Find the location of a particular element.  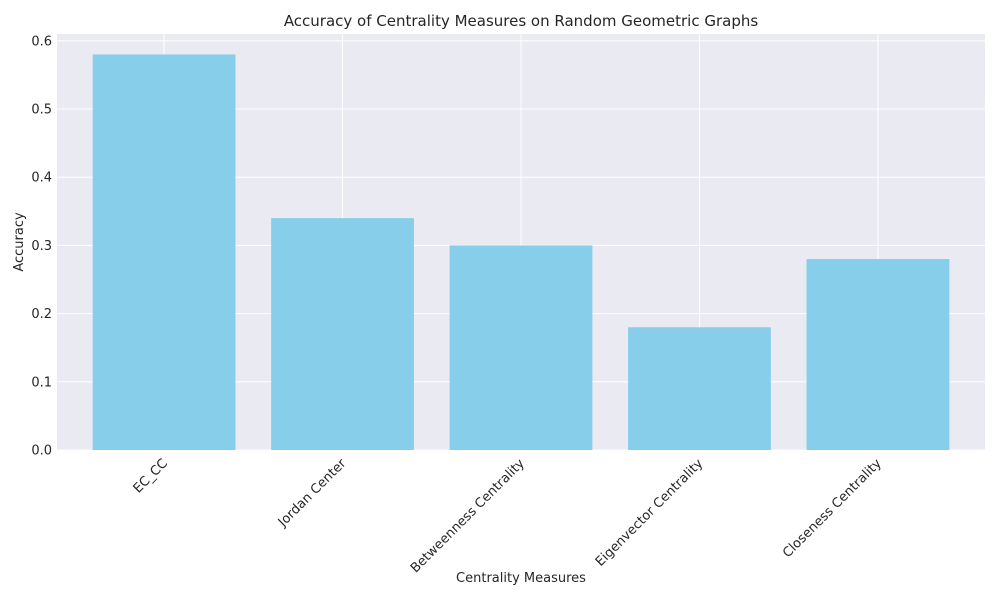

x-axis-title: Centrality Measures is located at coordinates (521, 578).